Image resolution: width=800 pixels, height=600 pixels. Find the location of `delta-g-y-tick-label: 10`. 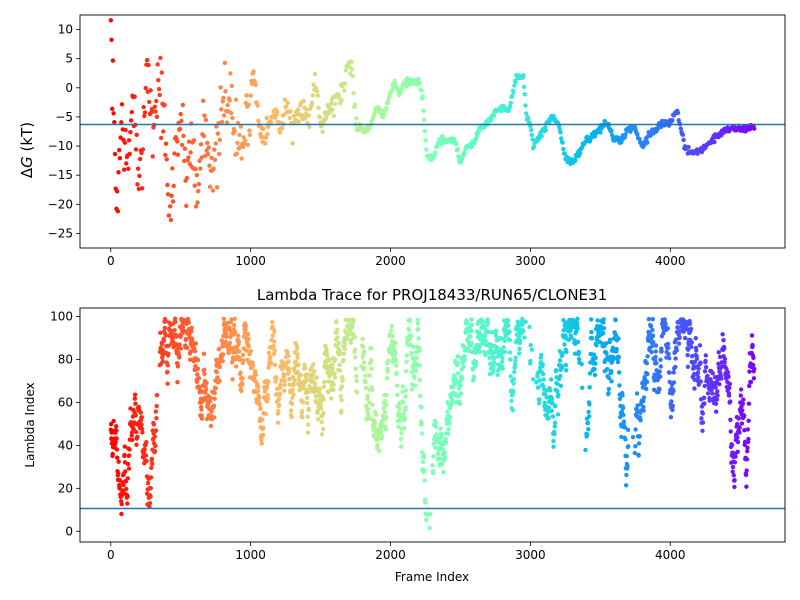

delta-g-y-tick-label: 10 is located at coordinates (65, 30).